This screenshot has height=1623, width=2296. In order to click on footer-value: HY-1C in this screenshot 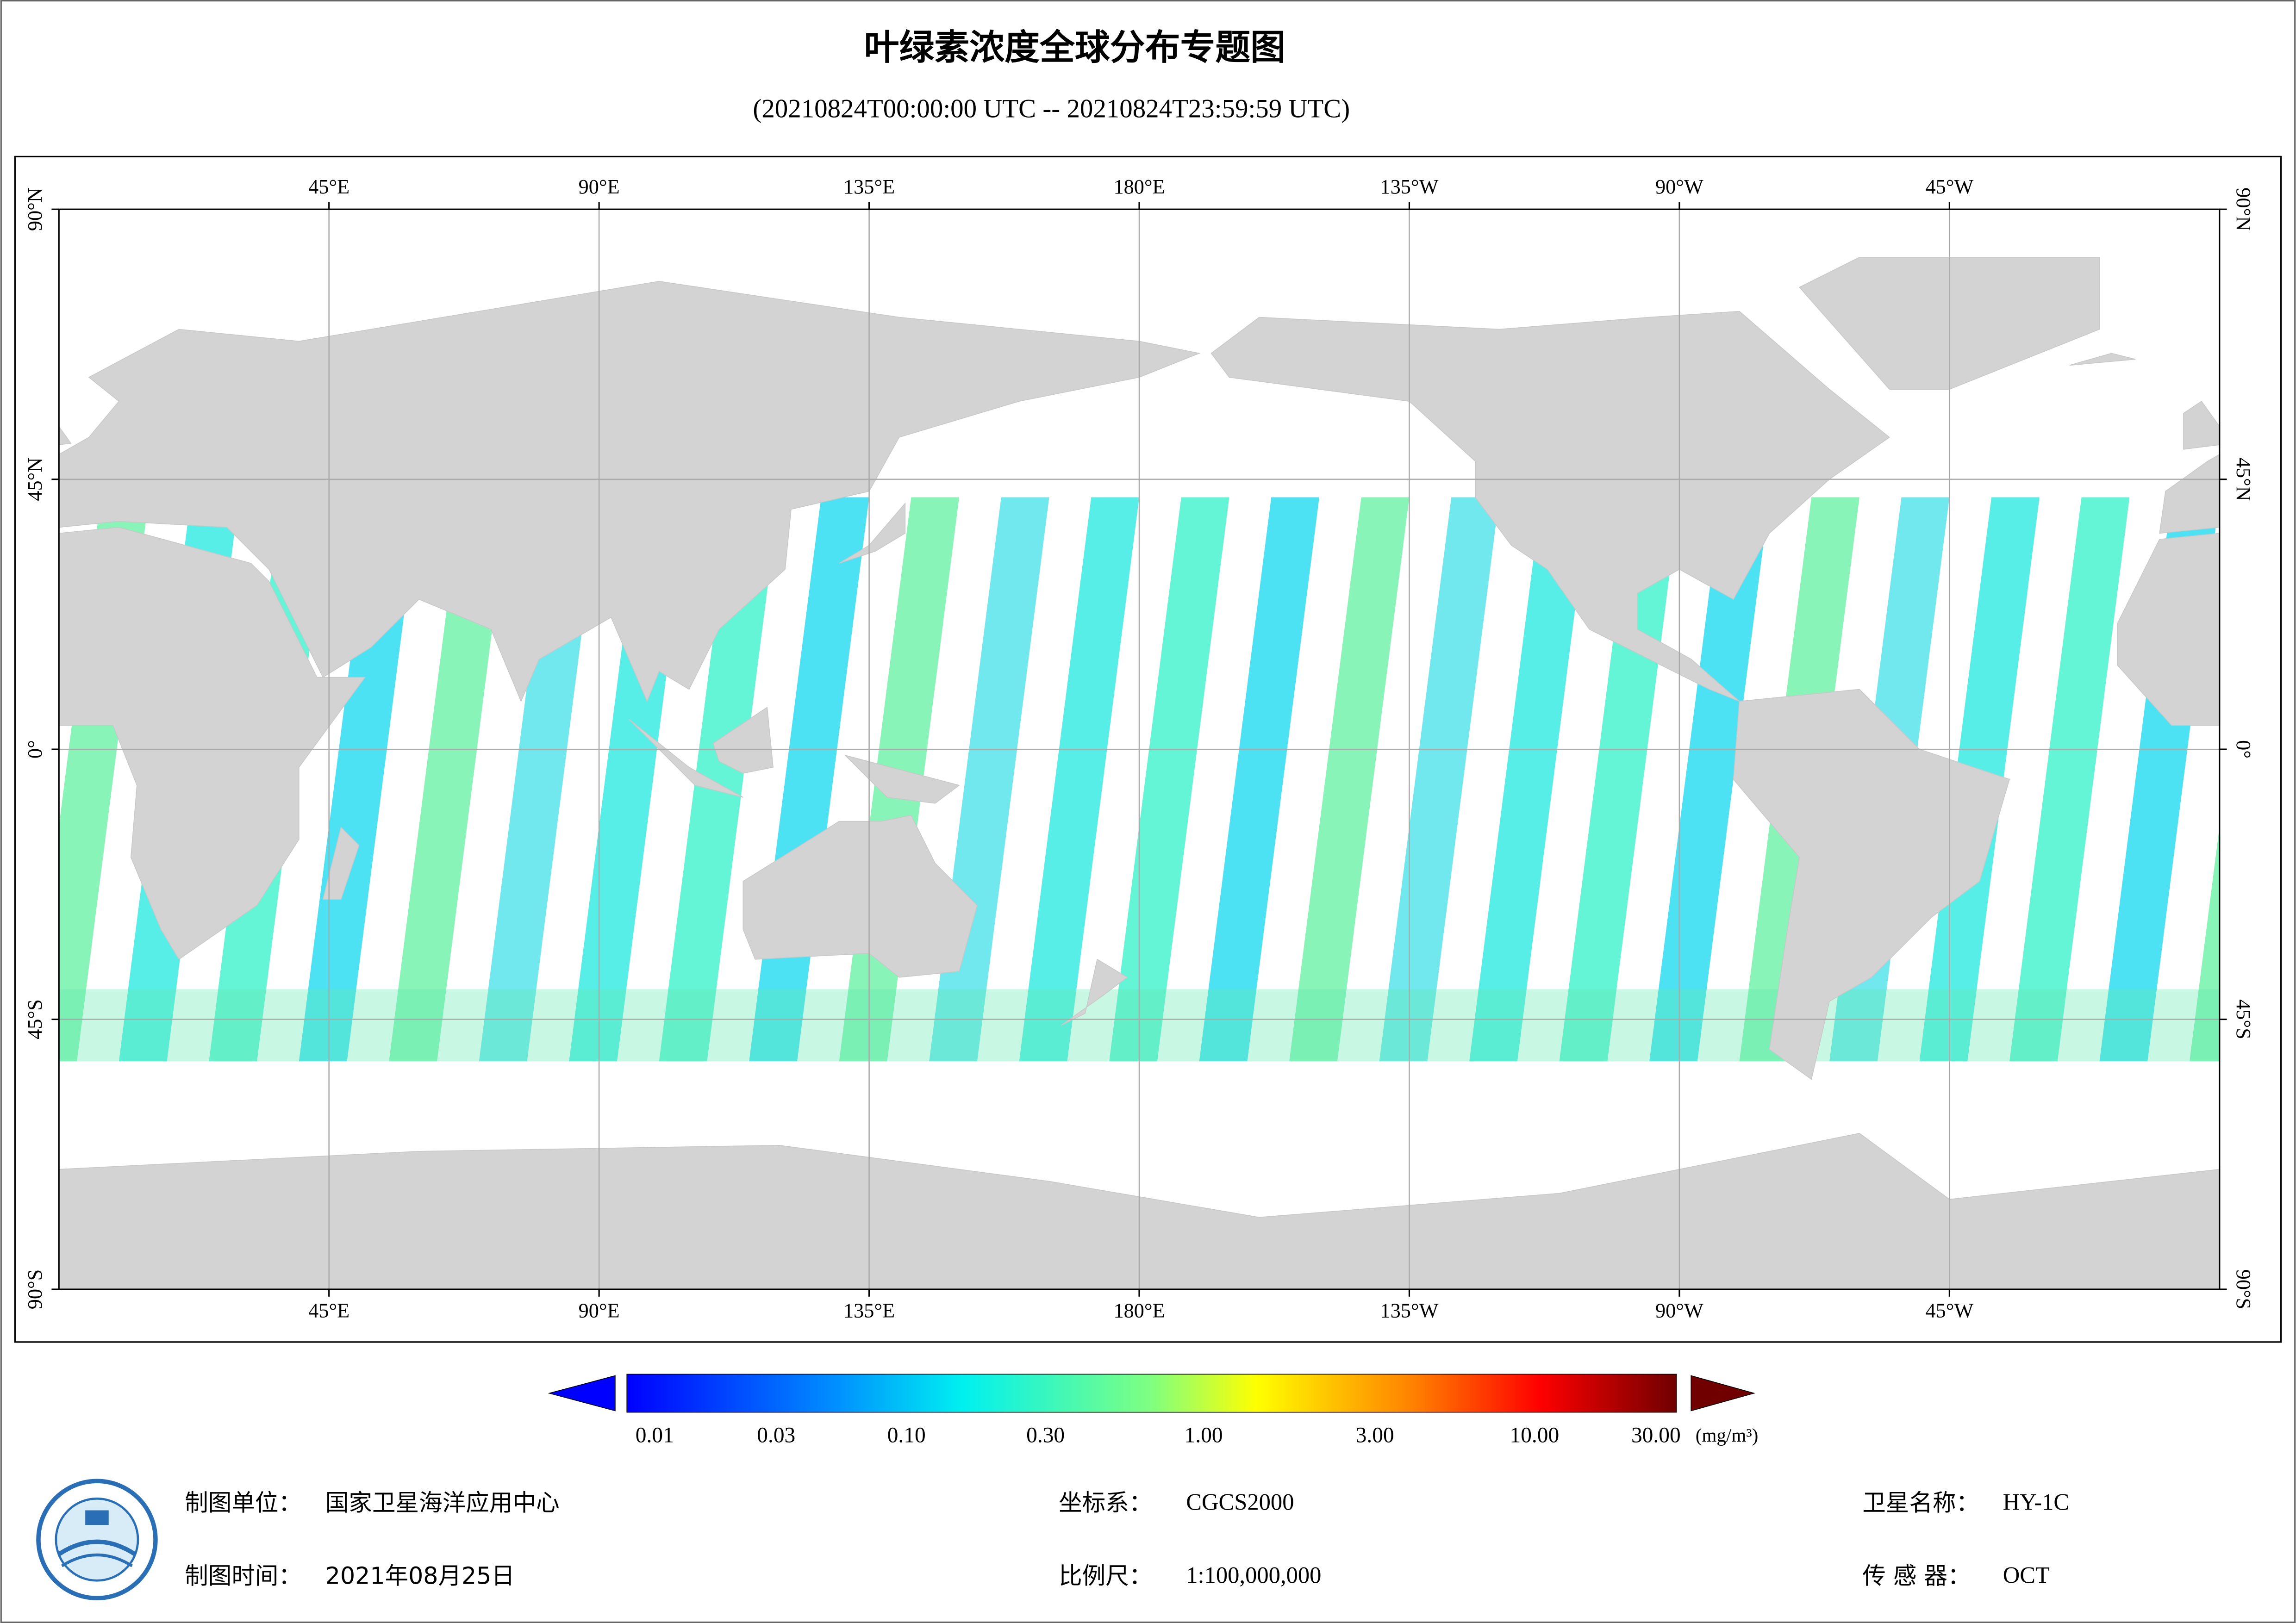, I will do `click(2036, 1502)`.